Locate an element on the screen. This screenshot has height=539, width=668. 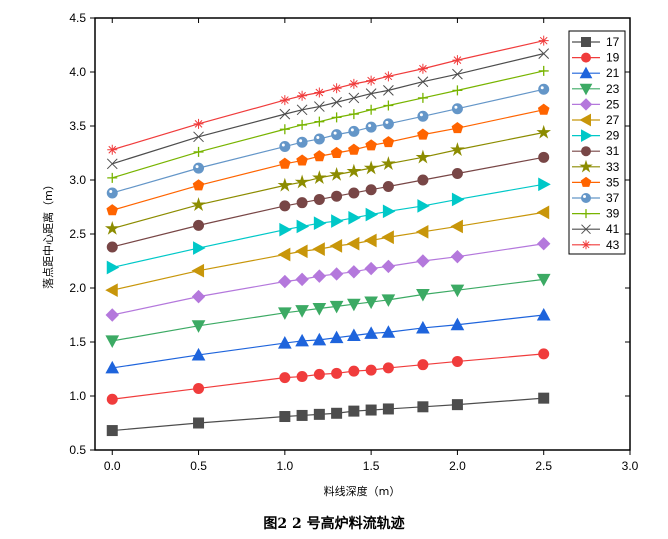
y-tick-label: 2.5 is located at coordinates (77, 234).